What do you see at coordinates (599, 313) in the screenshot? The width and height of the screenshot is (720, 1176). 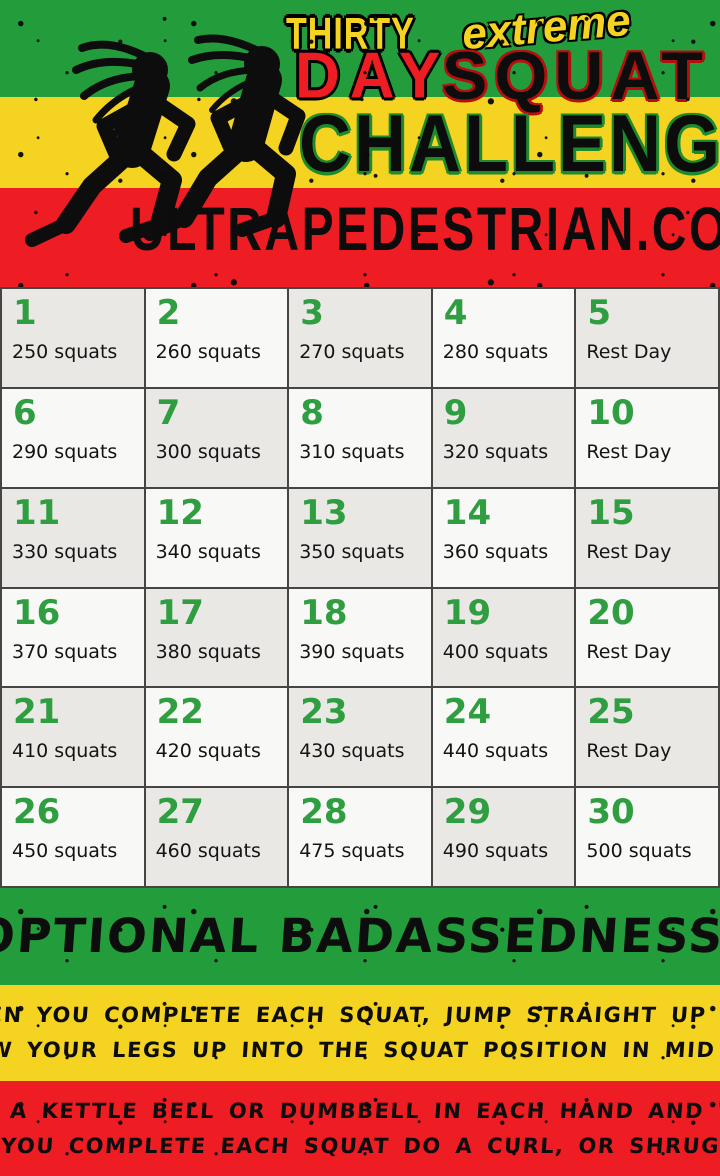 I see `day-number: 5` at bounding box center [599, 313].